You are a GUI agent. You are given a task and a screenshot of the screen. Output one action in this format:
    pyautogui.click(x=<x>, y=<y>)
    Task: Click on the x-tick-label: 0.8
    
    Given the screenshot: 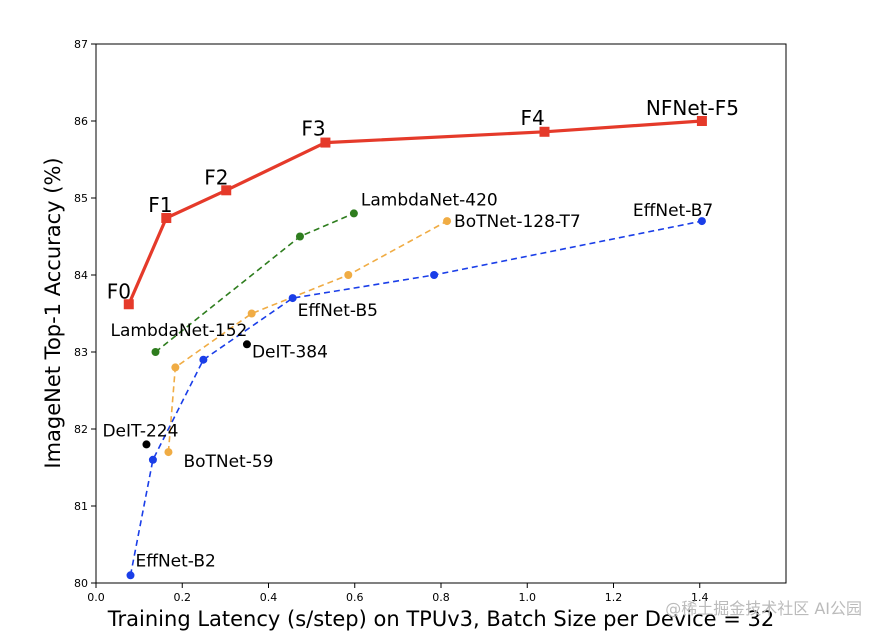 What is the action you would take?
    pyautogui.click(x=441, y=597)
    